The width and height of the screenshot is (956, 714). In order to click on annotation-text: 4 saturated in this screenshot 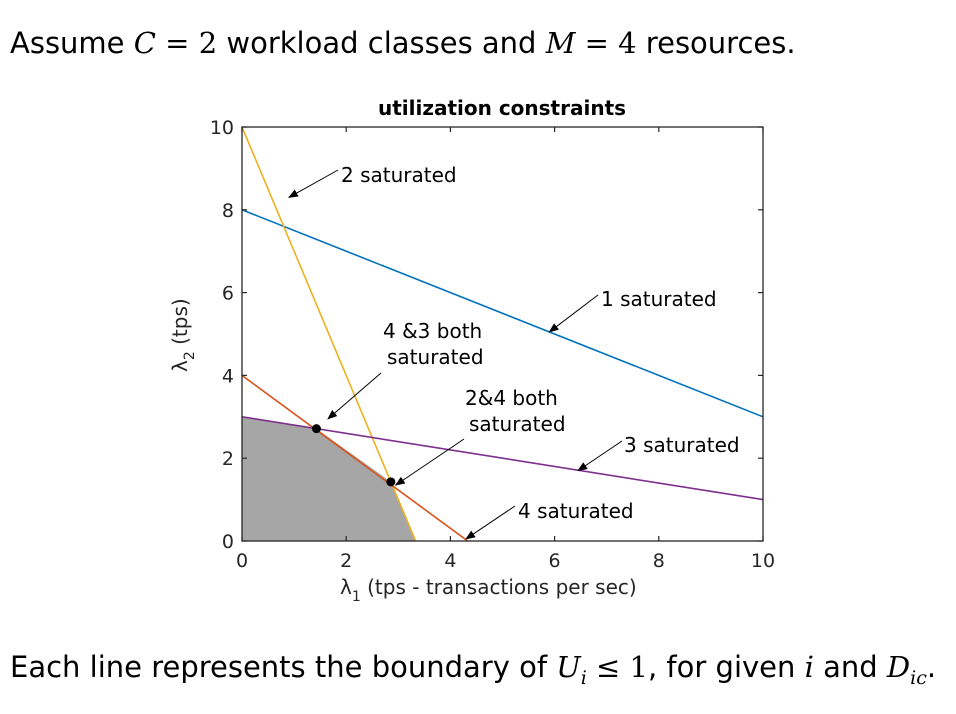, I will do `click(576, 511)`.